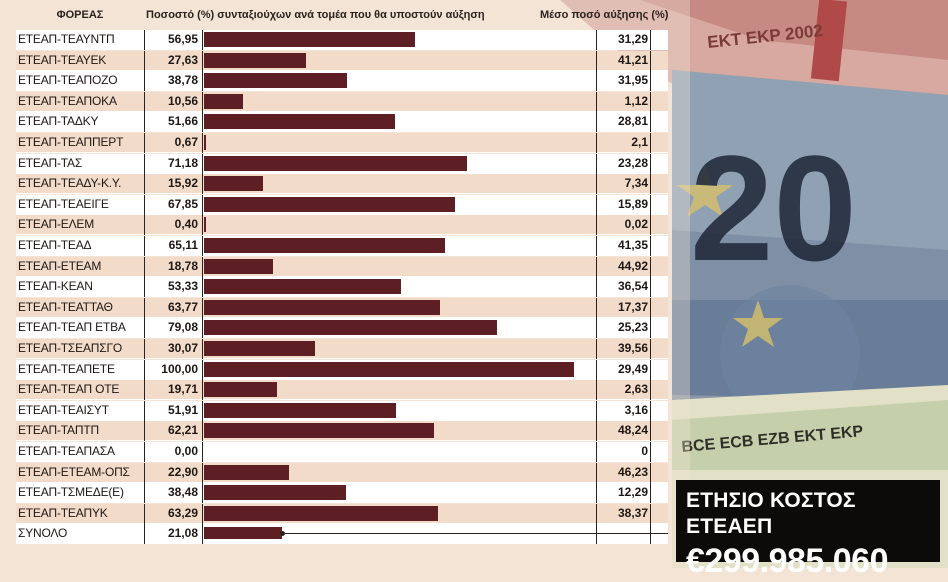 This screenshot has height=582, width=948. Describe the element at coordinates (342, 122) in the screenshot. I see `table-row: ΕΤΕΑΠ-ΤΑΔΚΥ 51,66 28,81` at that location.